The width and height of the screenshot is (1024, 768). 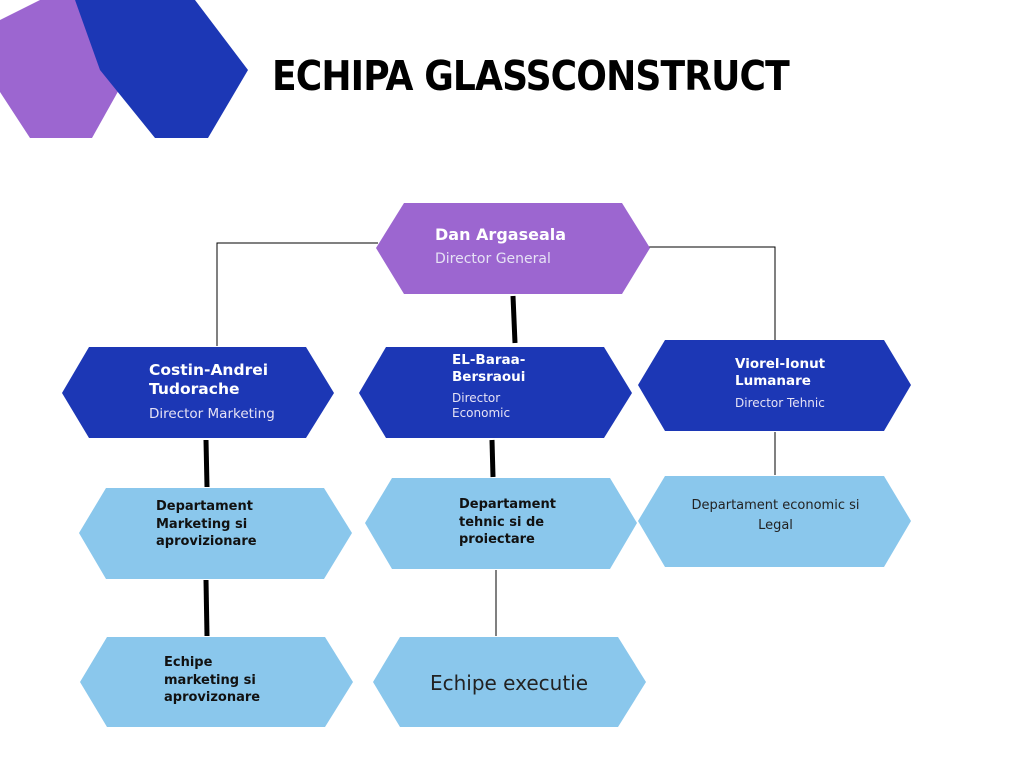 I want to click on team-executie-label: Echipe executie, so click(x=509, y=683).